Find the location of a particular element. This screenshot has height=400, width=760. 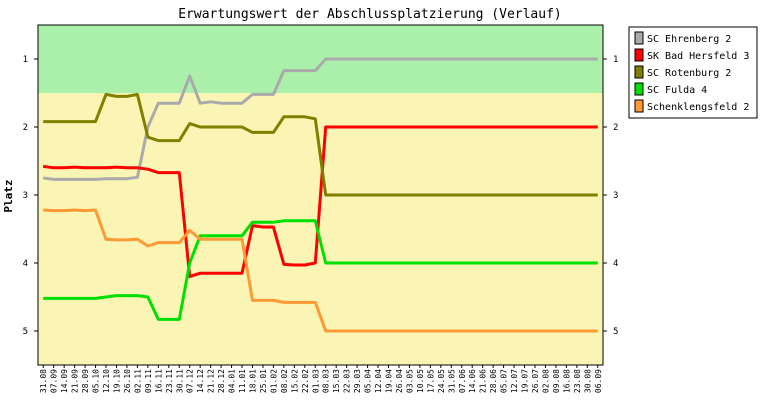

x-tick-label: 18.01 is located at coordinates (252, 381).